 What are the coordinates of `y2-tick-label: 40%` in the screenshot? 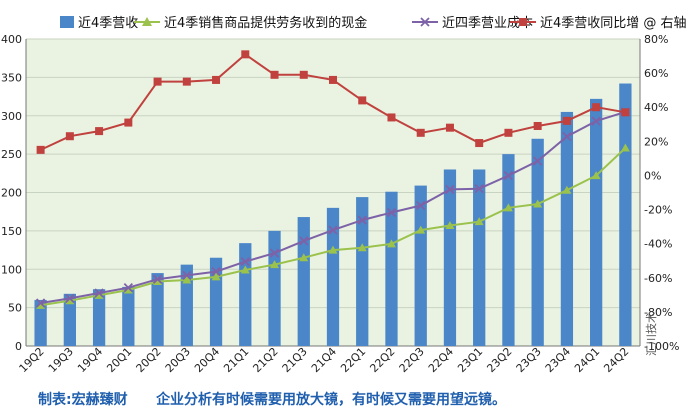 It's located at (656, 107).